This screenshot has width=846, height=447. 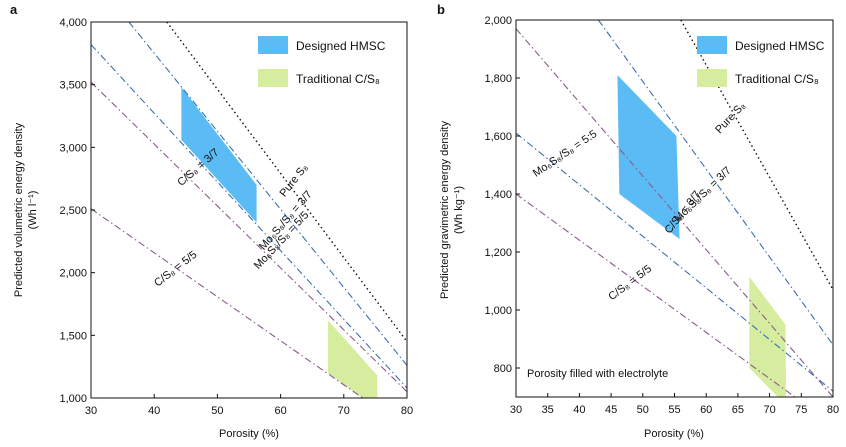 I want to click on panel-a-y-tick-label-0: 1,000, so click(x=73, y=399).